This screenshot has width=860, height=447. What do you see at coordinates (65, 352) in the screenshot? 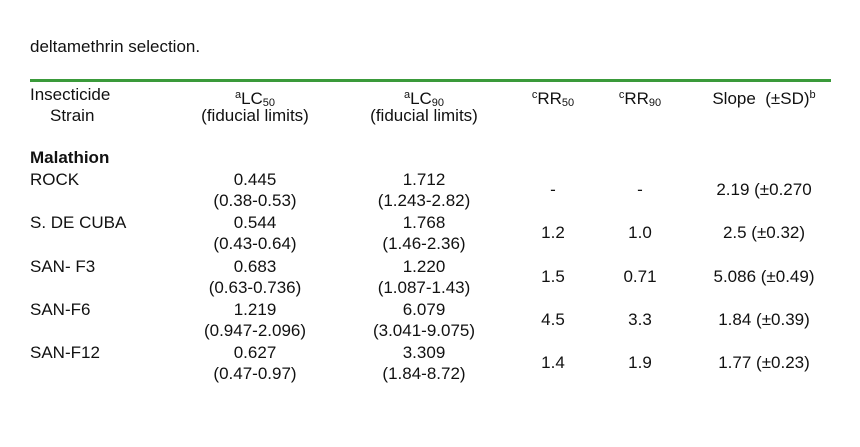
I see `cell: SAN-F12` at bounding box center [65, 352].